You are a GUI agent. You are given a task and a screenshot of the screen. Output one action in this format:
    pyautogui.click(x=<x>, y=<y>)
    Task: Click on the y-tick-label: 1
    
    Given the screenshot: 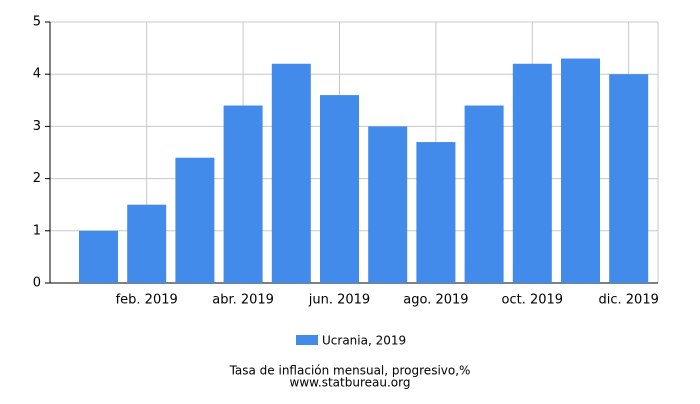 What is the action you would take?
    pyautogui.click(x=37, y=230)
    